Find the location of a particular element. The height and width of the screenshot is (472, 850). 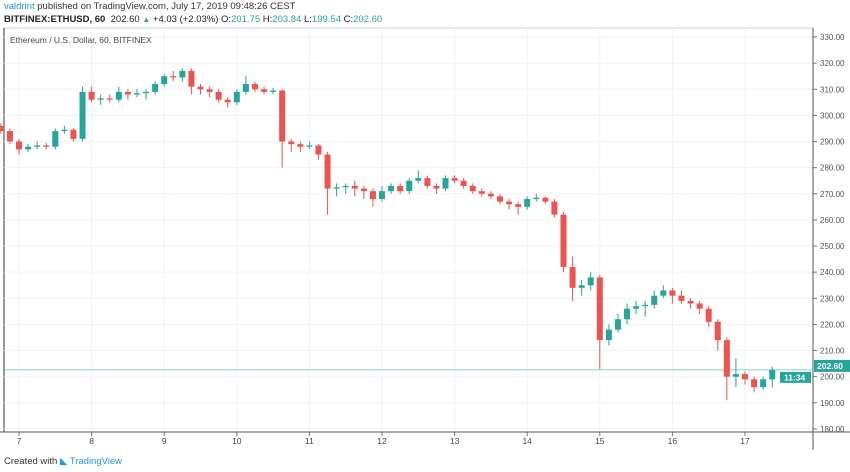

high-label: H: is located at coordinates (267, 19).